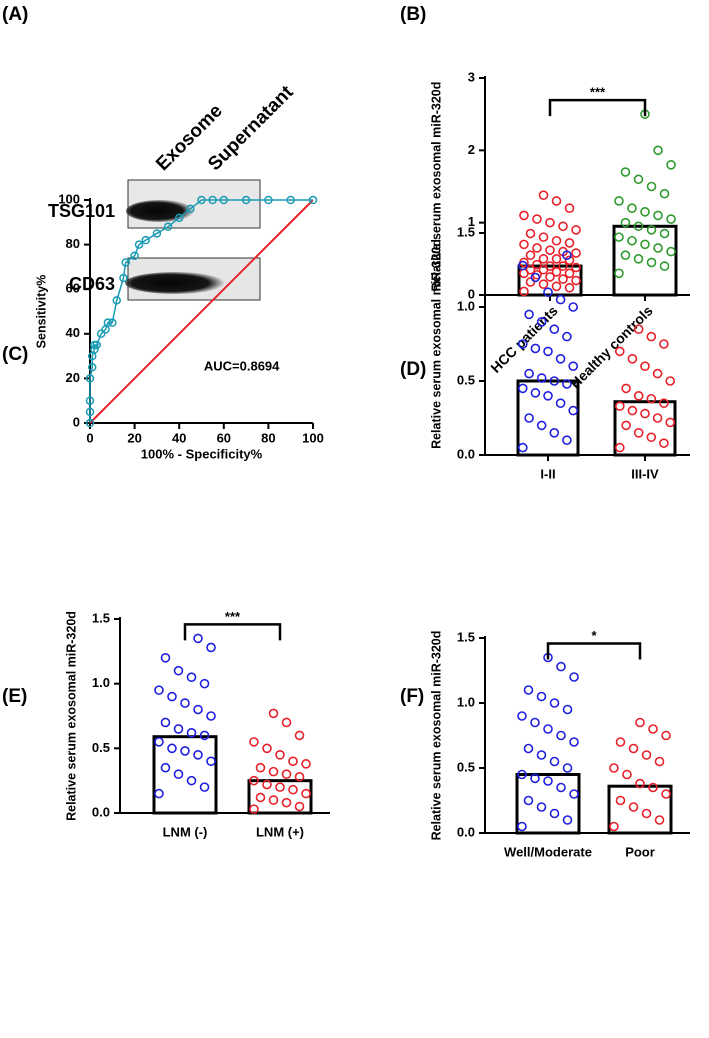 The image size is (709, 1038). Describe the element at coordinates (92, 284) in the screenshot. I see `row-label: CD63` at that location.